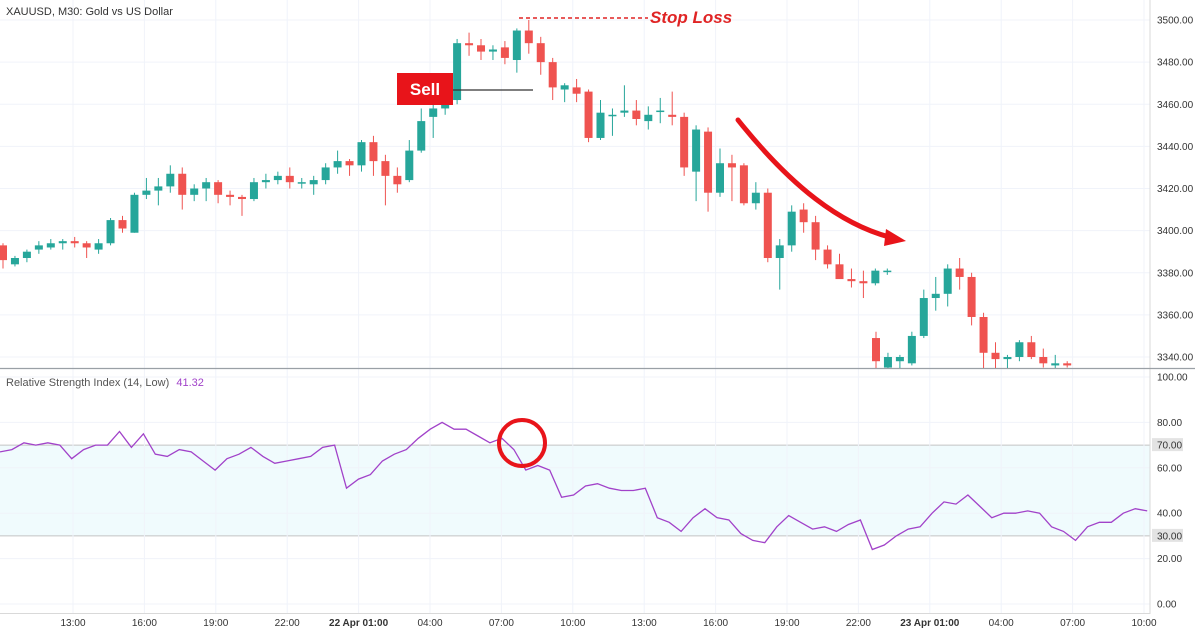 This screenshot has height=631, width=1195. What do you see at coordinates (1072, 623) in the screenshot?
I see `time-tick-label: 07:00` at bounding box center [1072, 623].